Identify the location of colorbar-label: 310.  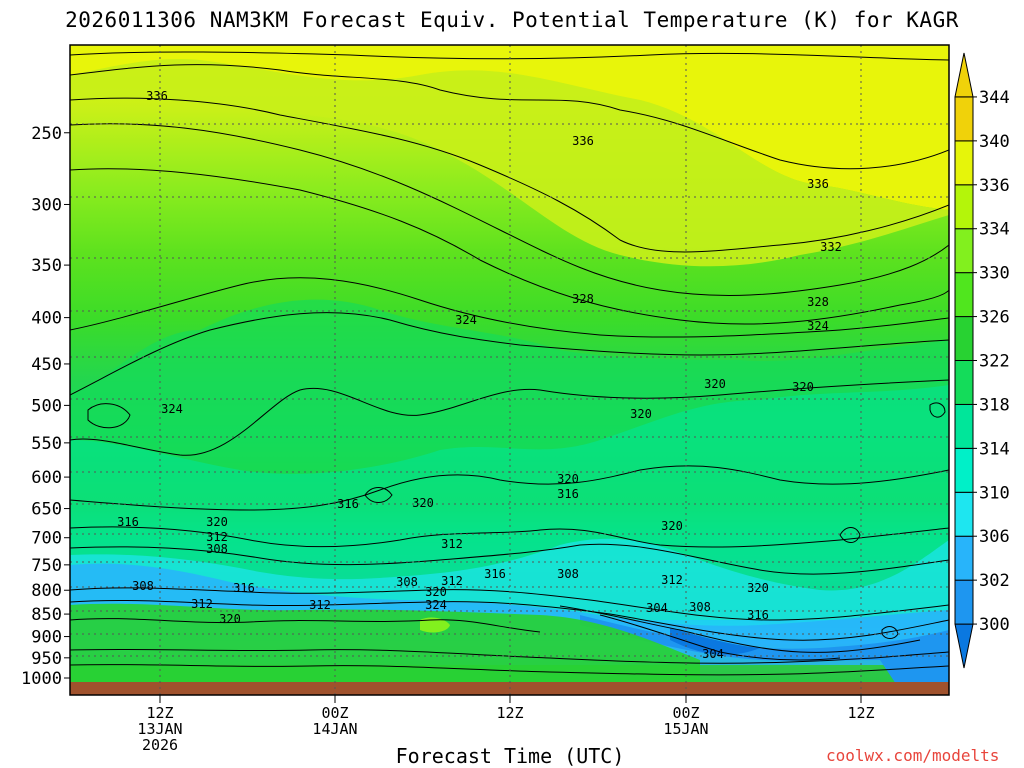
(994, 493).